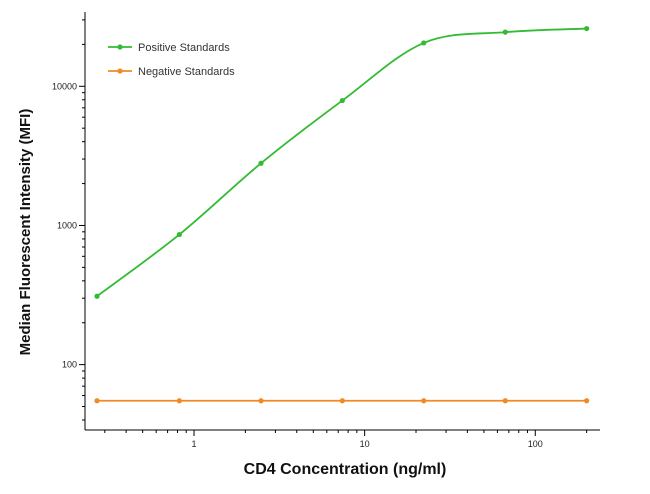 Image resolution: width=650 pixels, height=494 pixels. What do you see at coordinates (345, 469) in the screenshot?
I see `x-axis-title: CD4 Concentration (ng/ml)` at bounding box center [345, 469].